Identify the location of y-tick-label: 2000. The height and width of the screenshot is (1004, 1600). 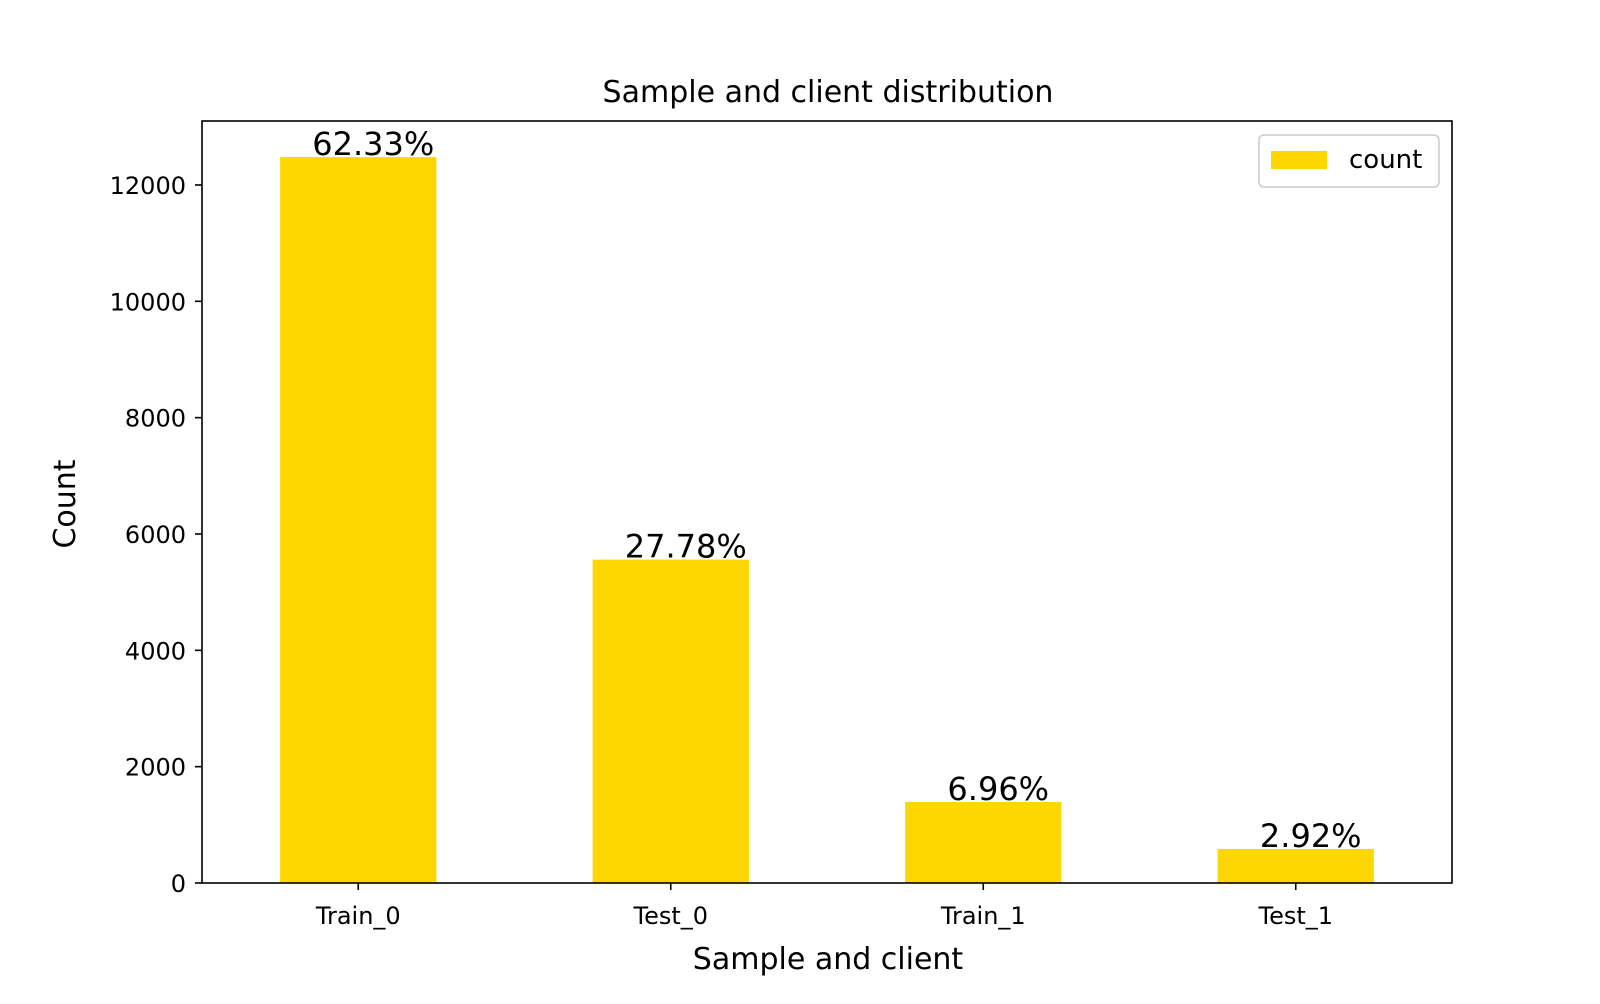
(155, 768).